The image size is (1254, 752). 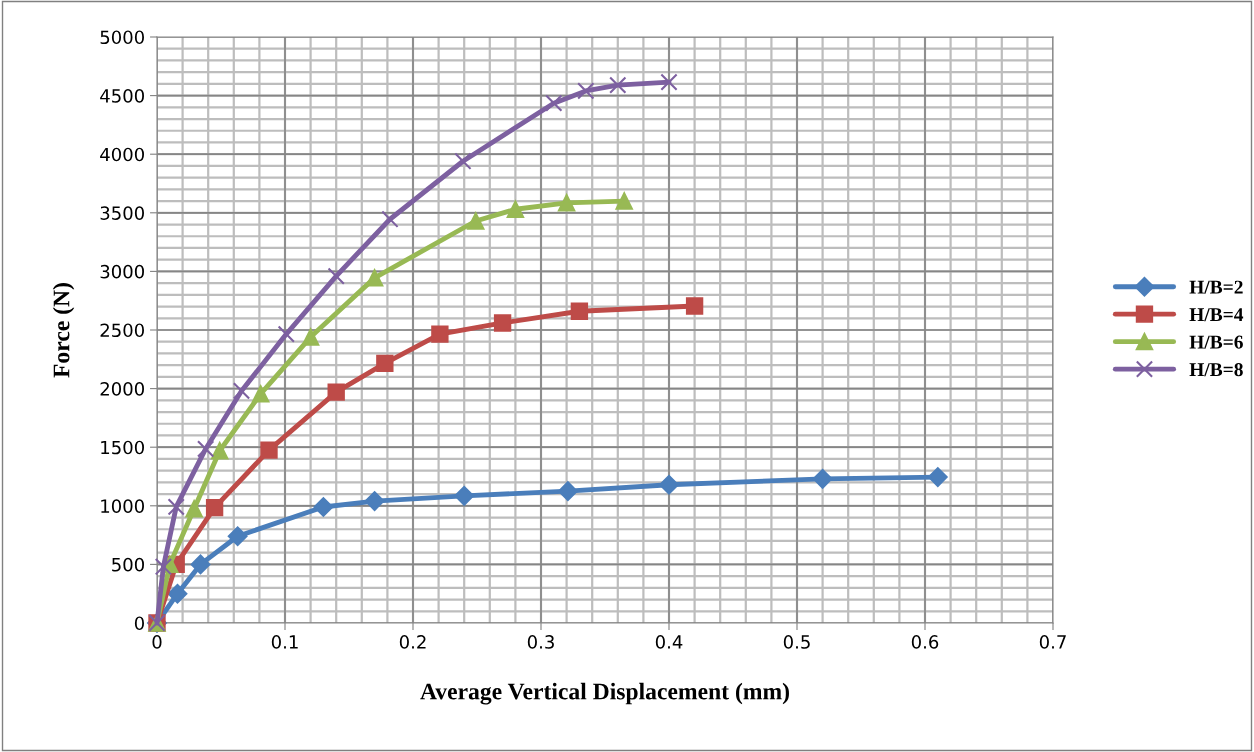 What do you see at coordinates (139, 623) in the screenshot?
I see `y-tick-label: 0` at bounding box center [139, 623].